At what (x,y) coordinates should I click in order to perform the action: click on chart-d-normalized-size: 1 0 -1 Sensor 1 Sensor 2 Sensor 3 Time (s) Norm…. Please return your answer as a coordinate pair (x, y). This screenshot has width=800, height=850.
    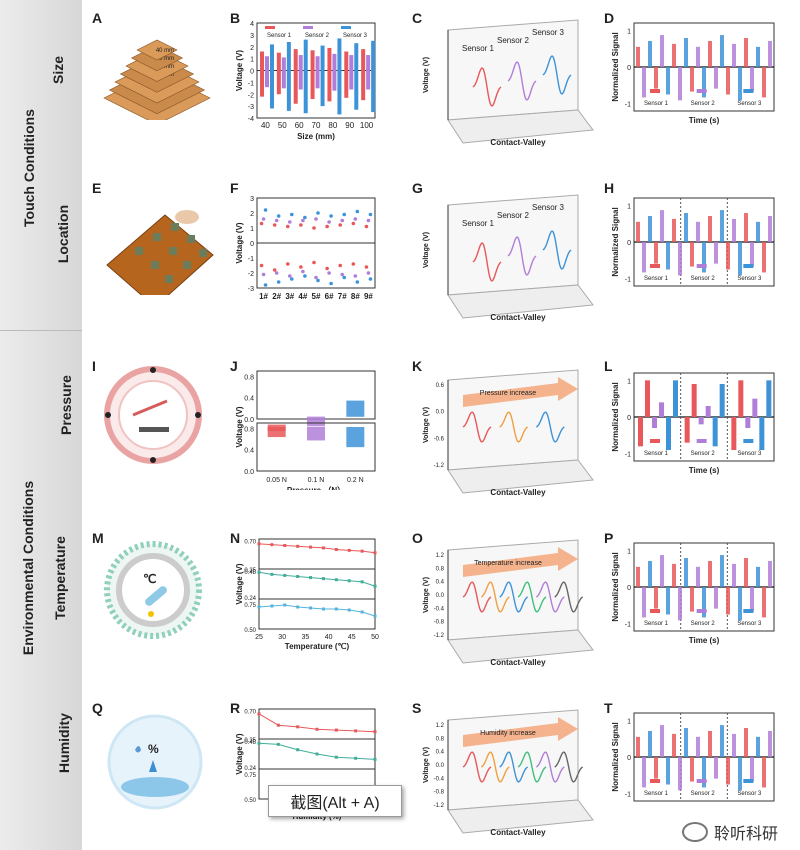
    Looking at the image, I should click on (693, 73).